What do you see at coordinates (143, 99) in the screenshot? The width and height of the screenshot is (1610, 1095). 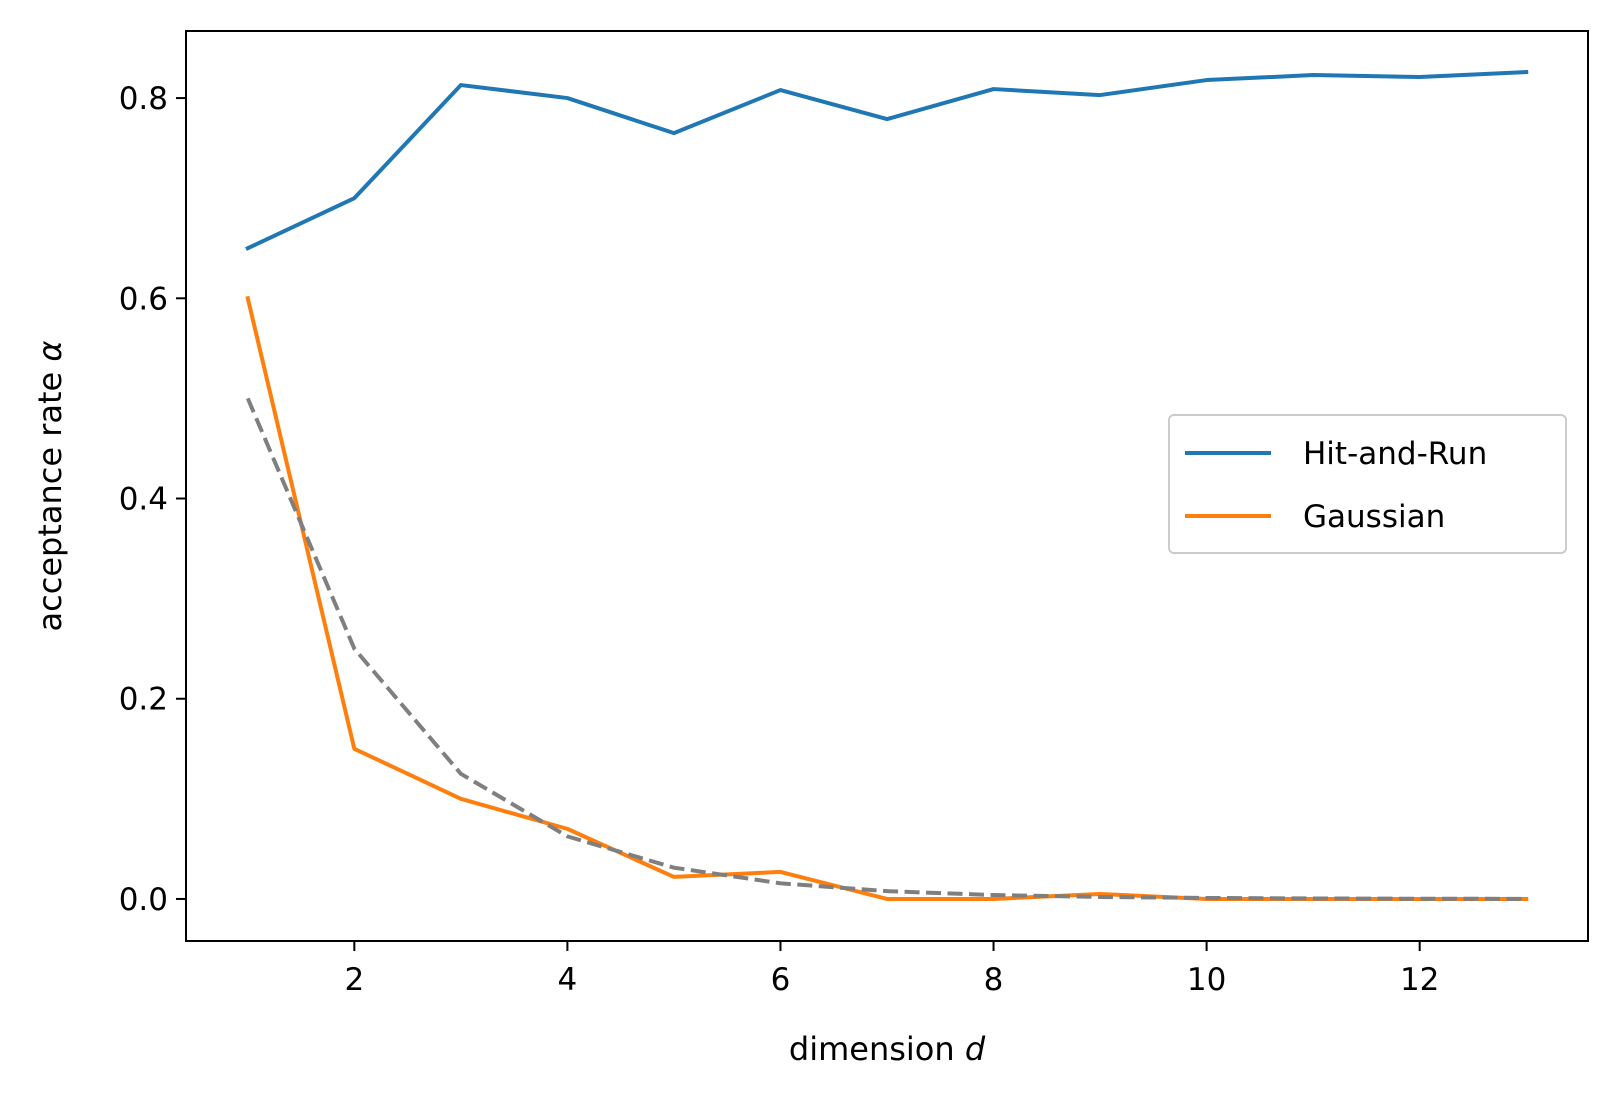 I see `y-tick-label: 0.8` at bounding box center [143, 99].